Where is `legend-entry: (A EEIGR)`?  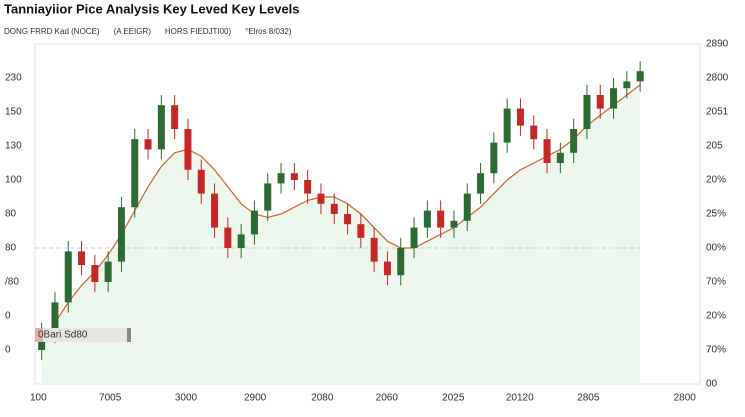 legend-entry: (A EEIGR) is located at coordinates (133, 31).